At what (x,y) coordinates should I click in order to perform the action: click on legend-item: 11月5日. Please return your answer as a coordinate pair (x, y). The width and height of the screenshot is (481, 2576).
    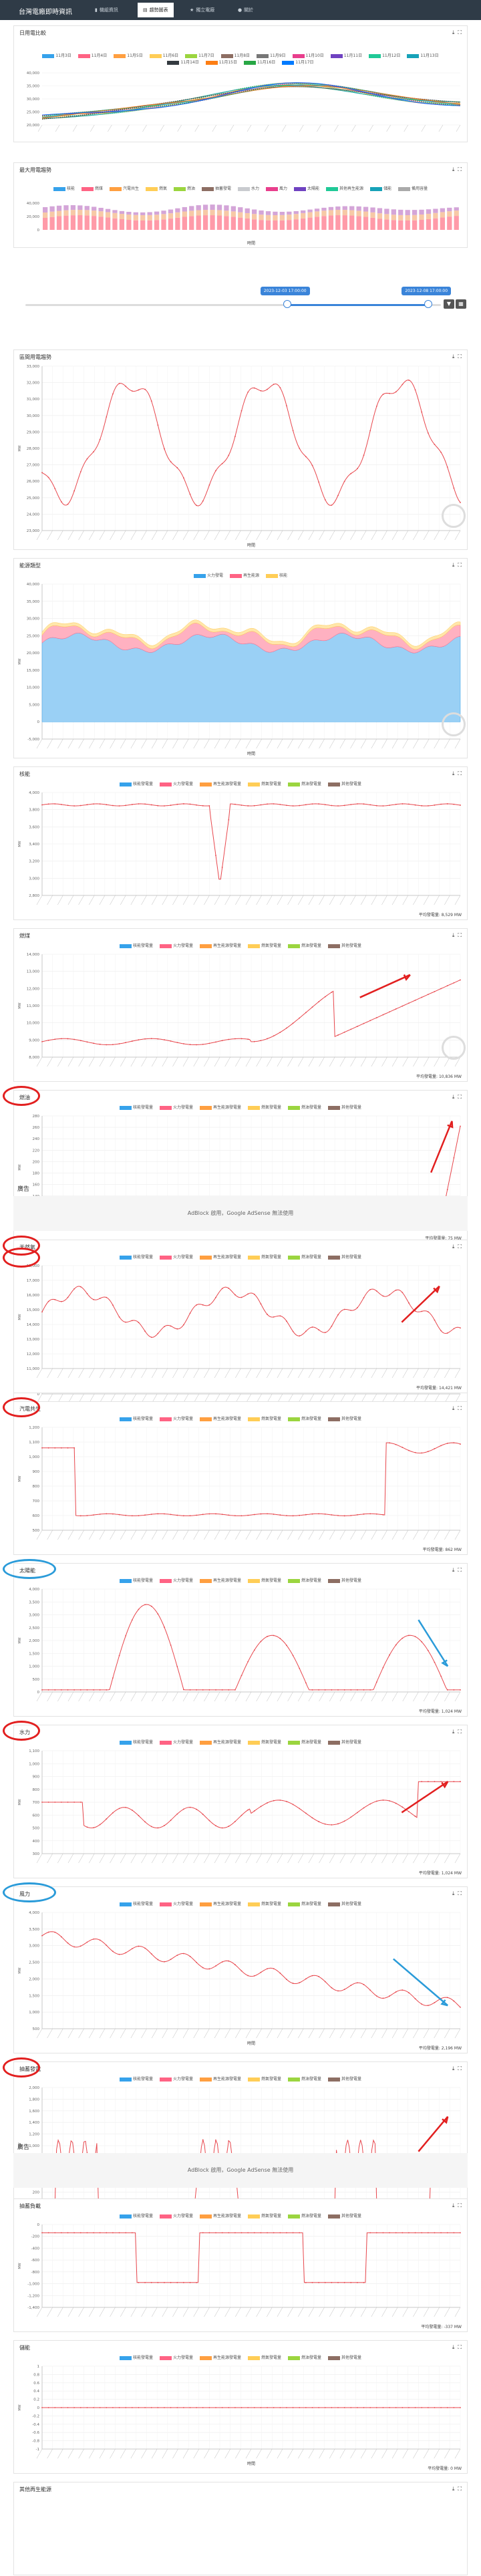
    Looking at the image, I should click on (128, 56).